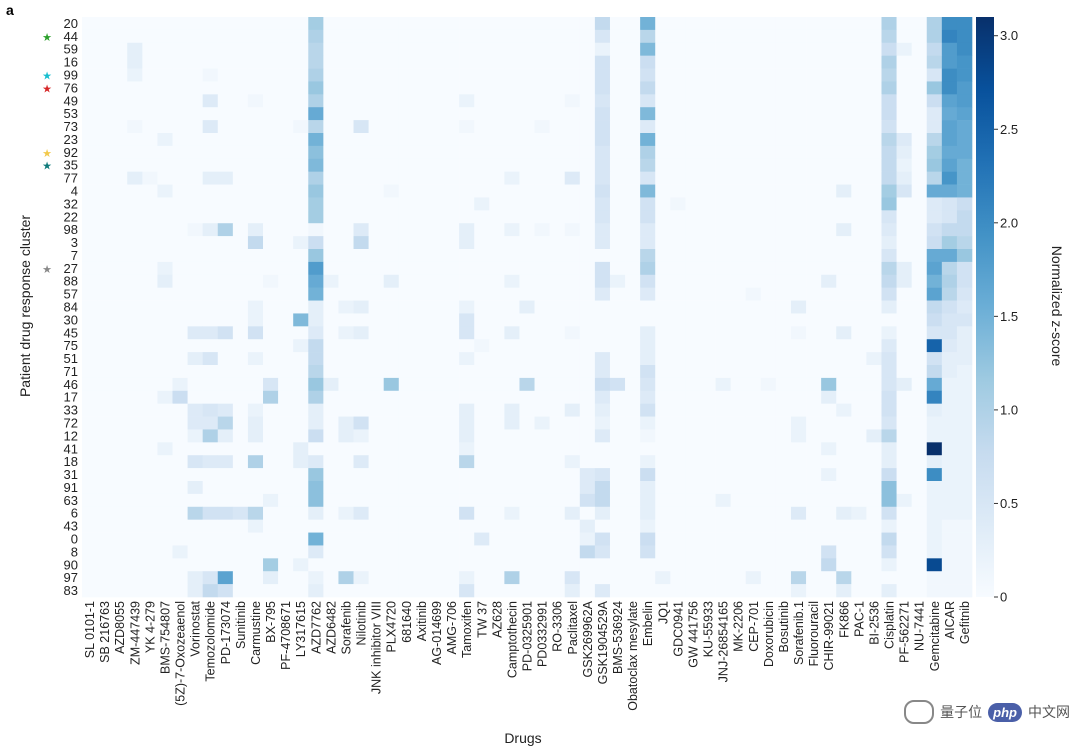 Image resolution: width=1080 pixels, height=756 pixels. I want to click on column-label: Gefitnib, so click(965, 622).